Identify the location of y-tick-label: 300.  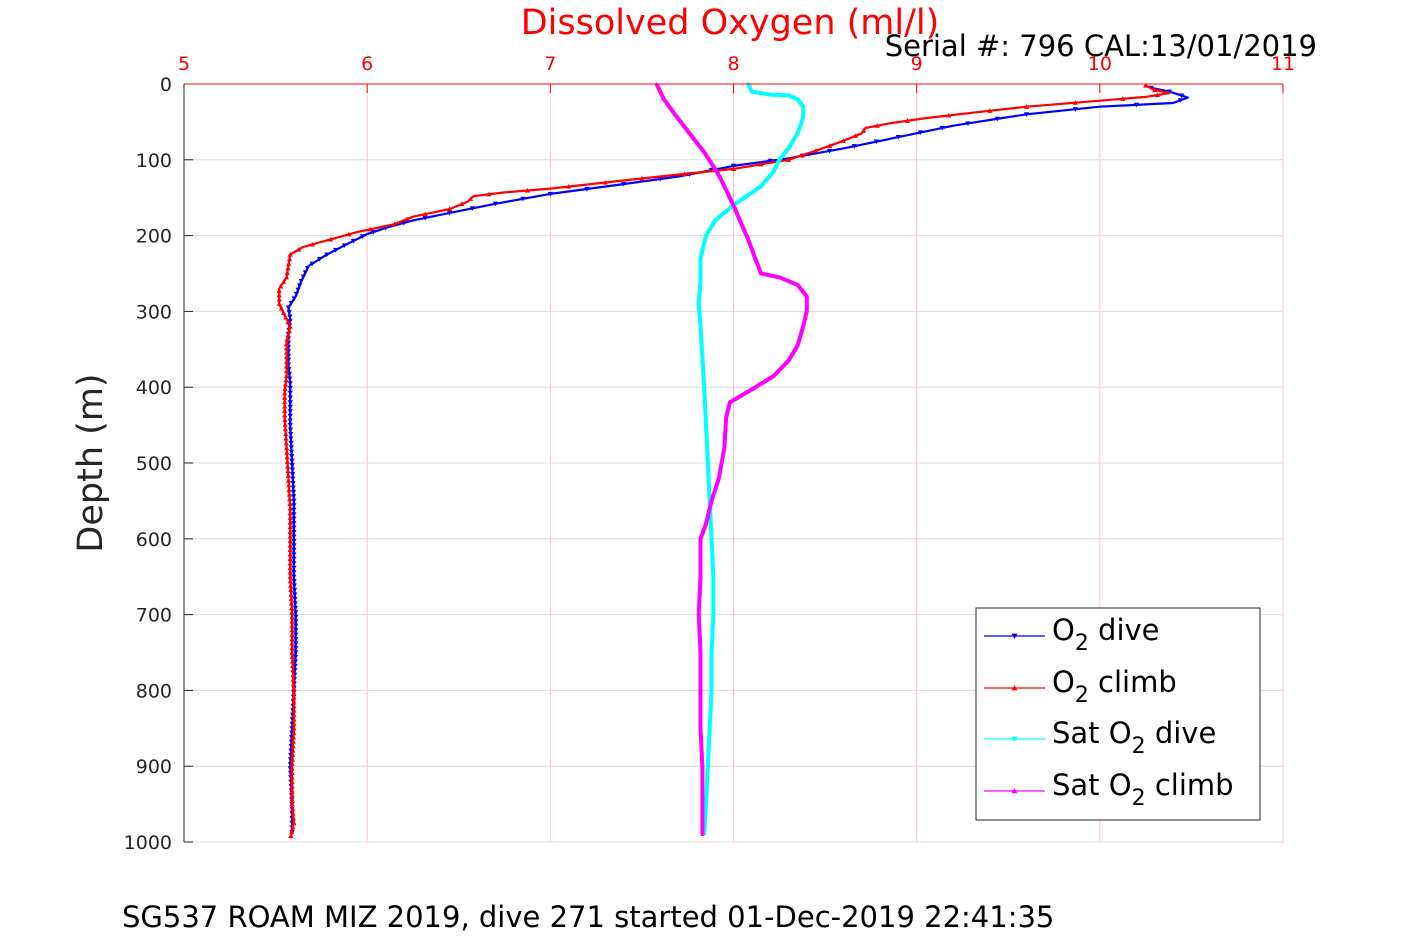
(154, 312).